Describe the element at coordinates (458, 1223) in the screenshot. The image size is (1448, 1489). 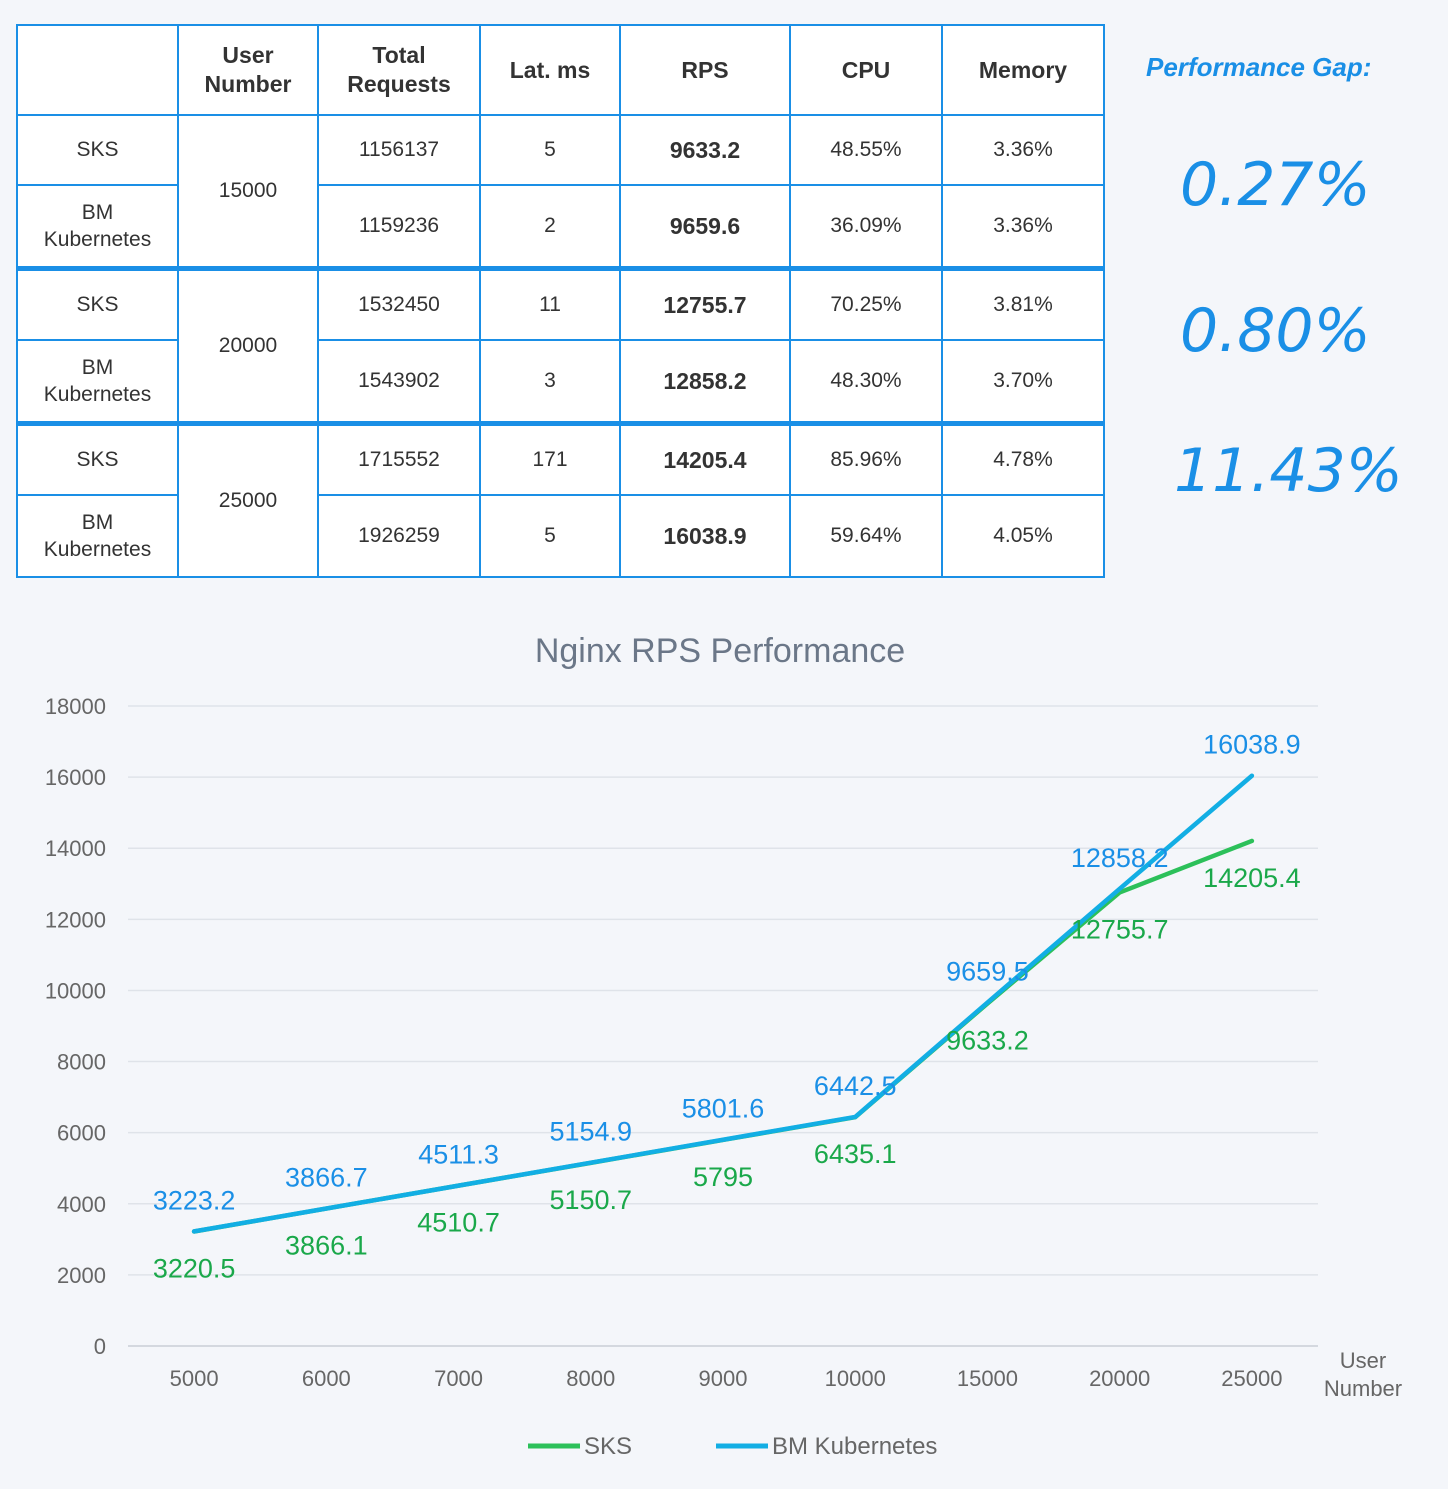
I see `data-label-sks: 4510.7` at that location.